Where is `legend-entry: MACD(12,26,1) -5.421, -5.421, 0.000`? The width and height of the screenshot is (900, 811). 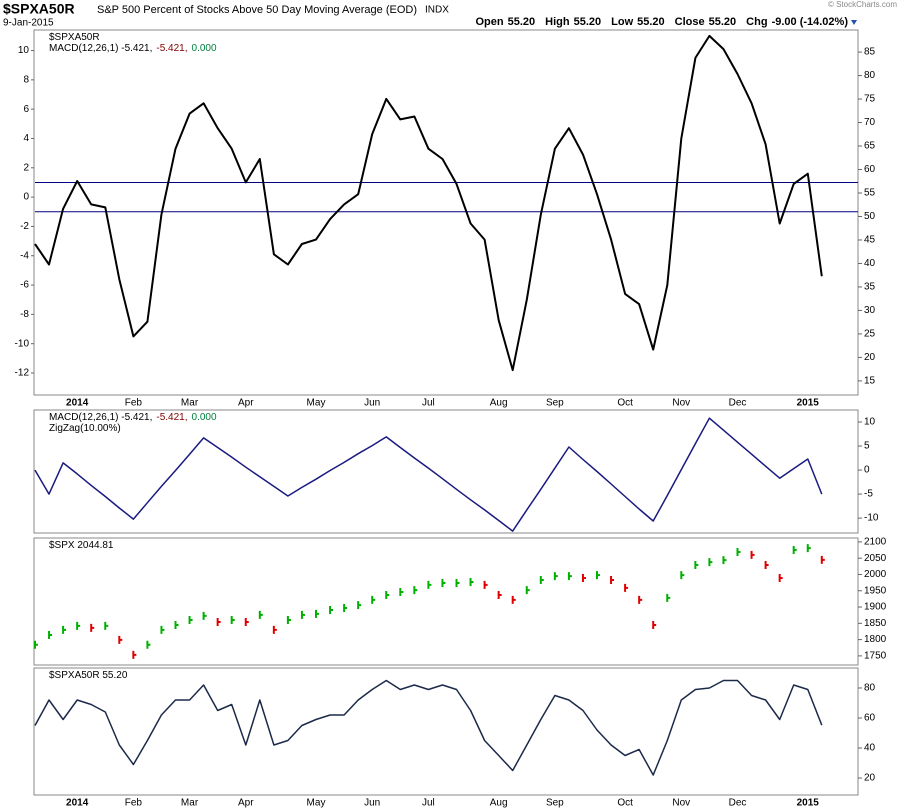
legend-entry: MACD(12,26,1) -5.421, -5.421, 0.000 is located at coordinates (133, 48).